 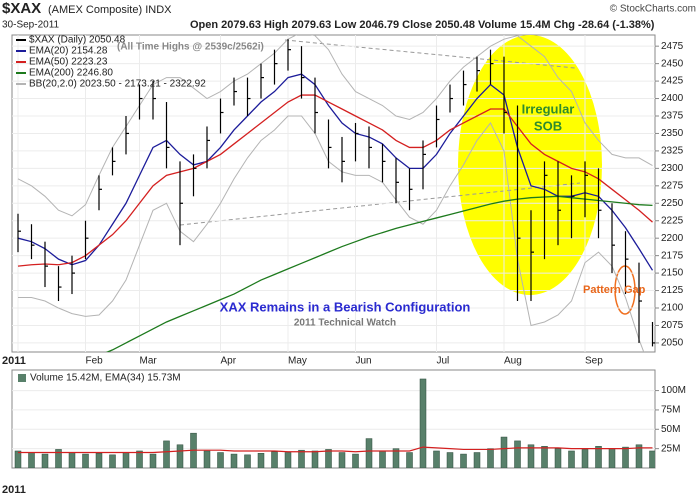 I want to click on annotation: XAX Remains in a Bearish Configuration, so click(x=345, y=306).